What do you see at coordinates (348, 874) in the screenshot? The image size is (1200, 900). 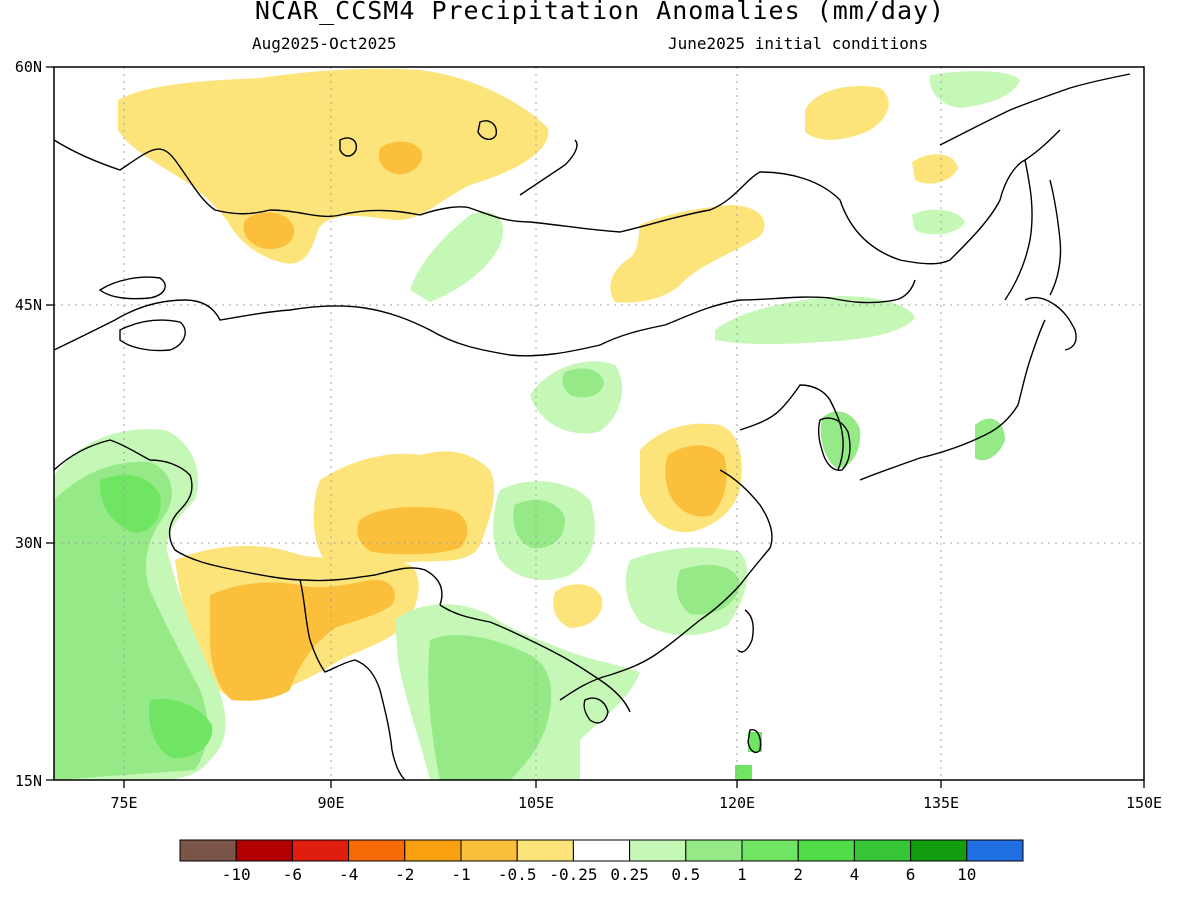 I see `colorbar-label: -4` at bounding box center [348, 874].